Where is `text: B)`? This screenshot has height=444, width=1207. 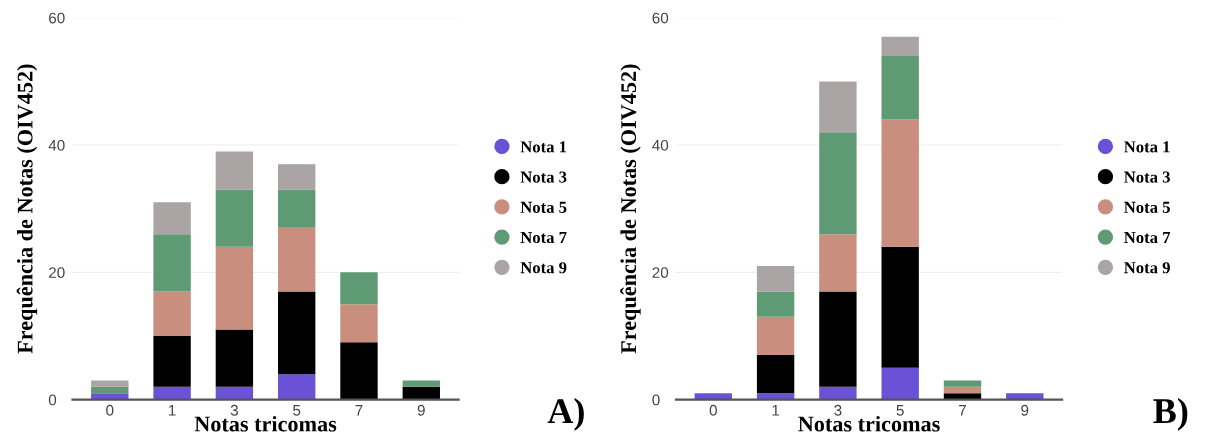 text: B) is located at coordinates (1170, 414).